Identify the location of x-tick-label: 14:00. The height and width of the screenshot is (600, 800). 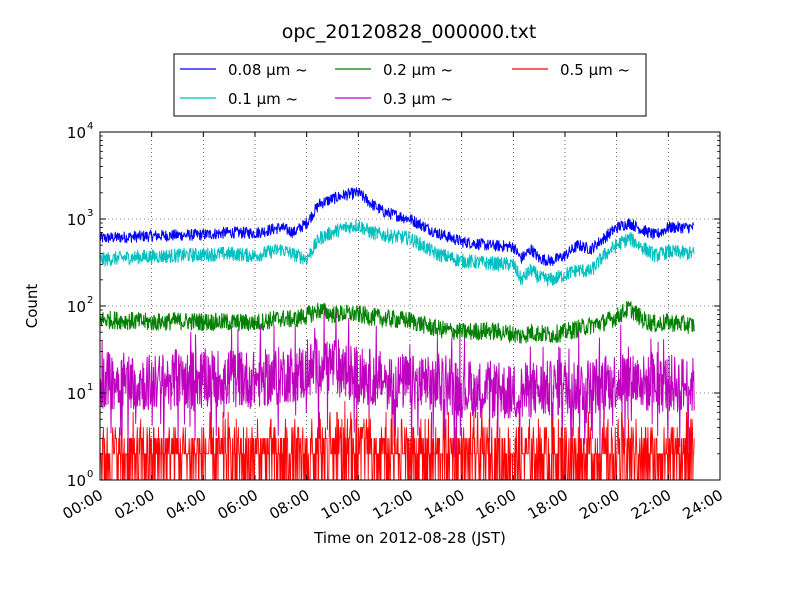
(444, 504).